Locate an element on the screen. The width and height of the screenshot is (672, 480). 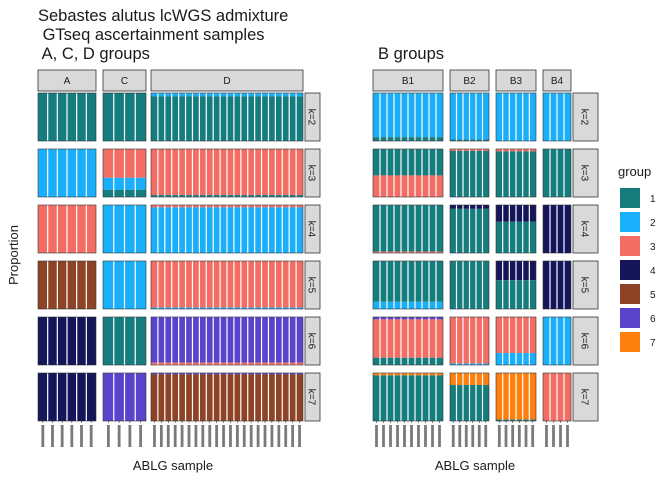
k-strip-label: k=3 is located at coordinates (584, 173).